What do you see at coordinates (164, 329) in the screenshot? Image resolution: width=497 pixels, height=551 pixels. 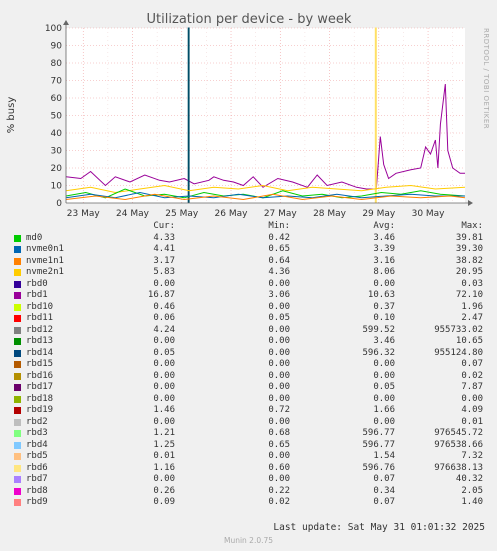 I see `legend-cur: 4.24` at bounding box center [164, 329].